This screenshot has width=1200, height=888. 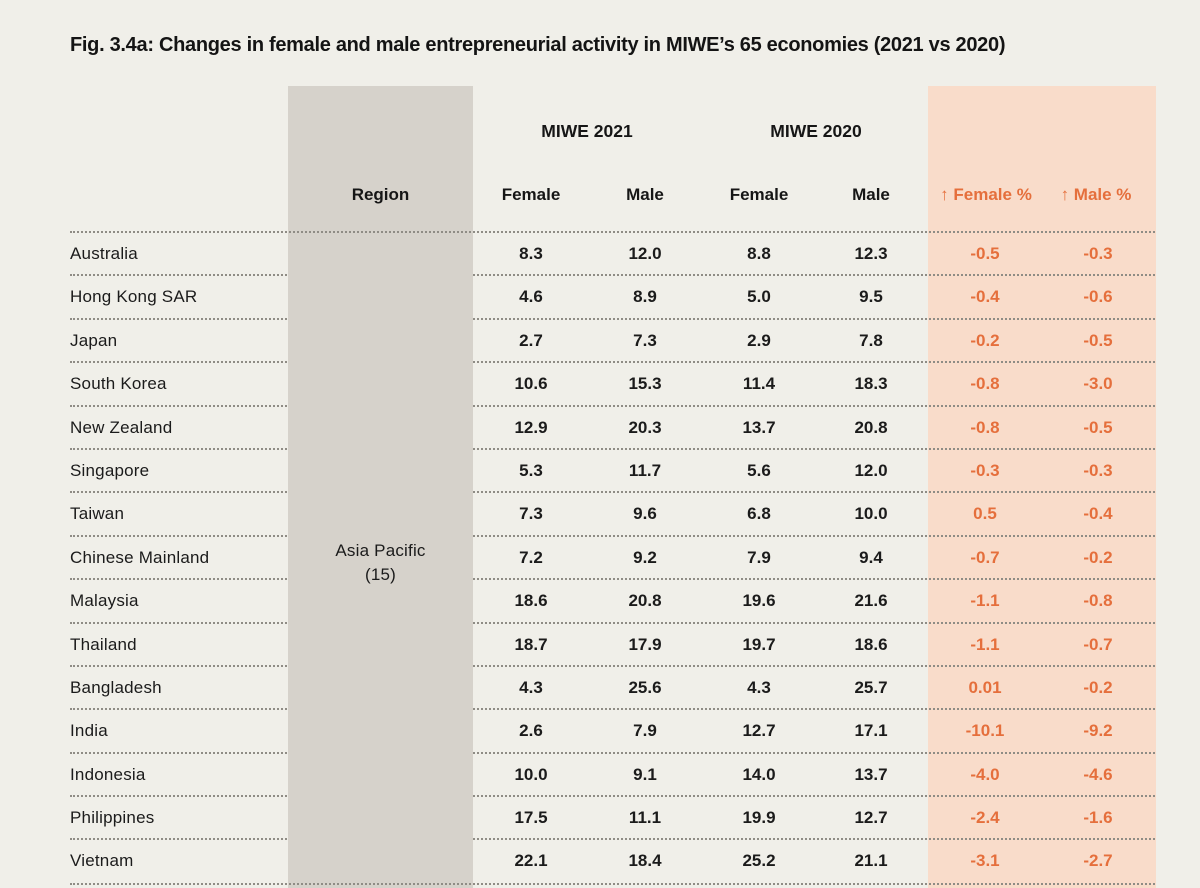 I want to click on male-change-cell: -2.7, so click(x=1098, y=861).